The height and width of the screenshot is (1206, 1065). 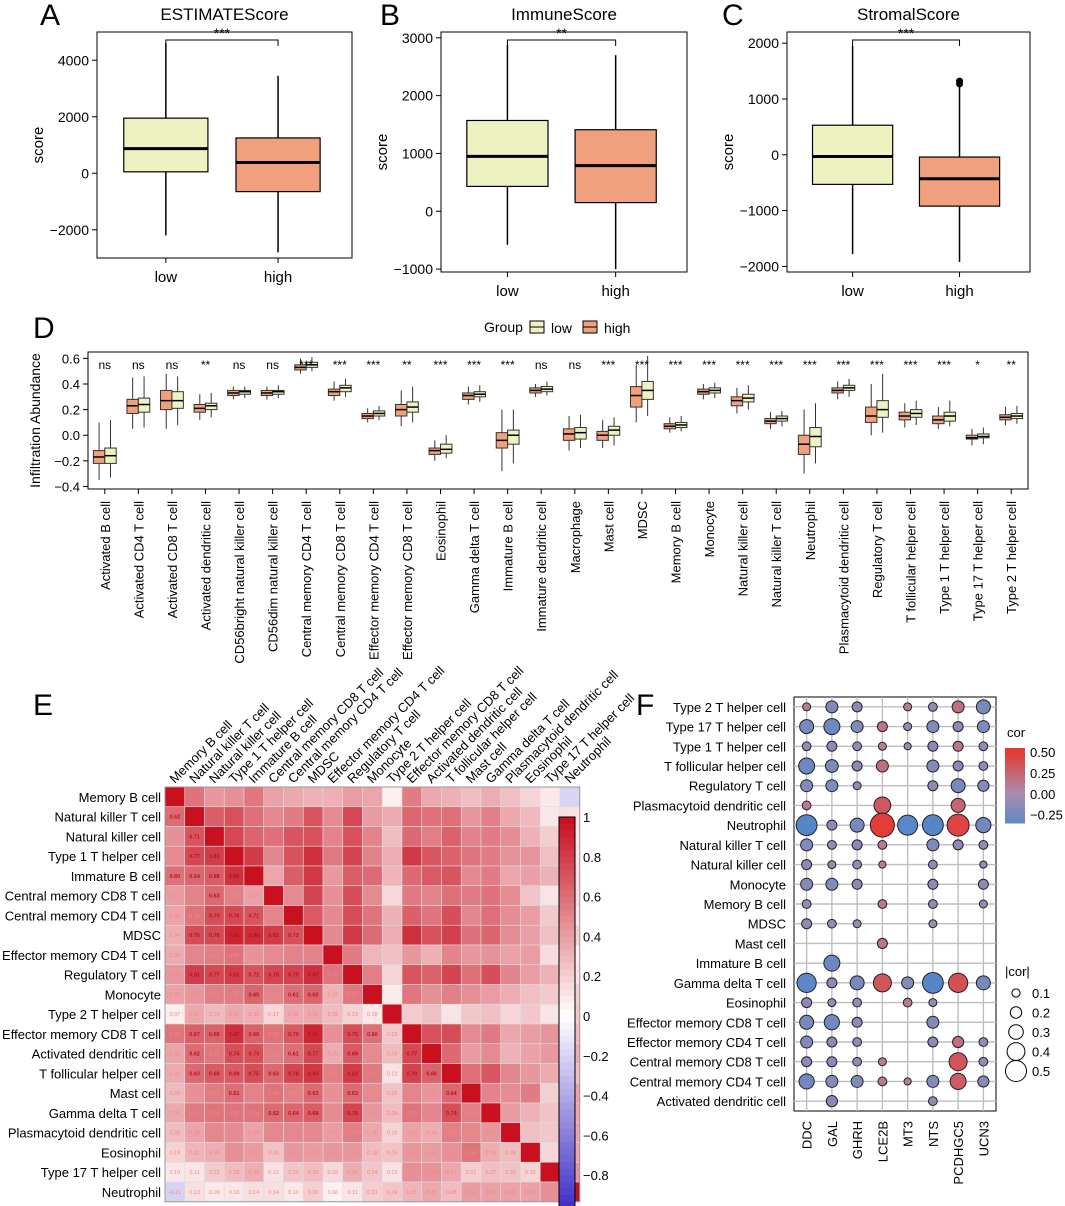 I want to click on cell-value: 0.14, so click(x=273, y=1193).